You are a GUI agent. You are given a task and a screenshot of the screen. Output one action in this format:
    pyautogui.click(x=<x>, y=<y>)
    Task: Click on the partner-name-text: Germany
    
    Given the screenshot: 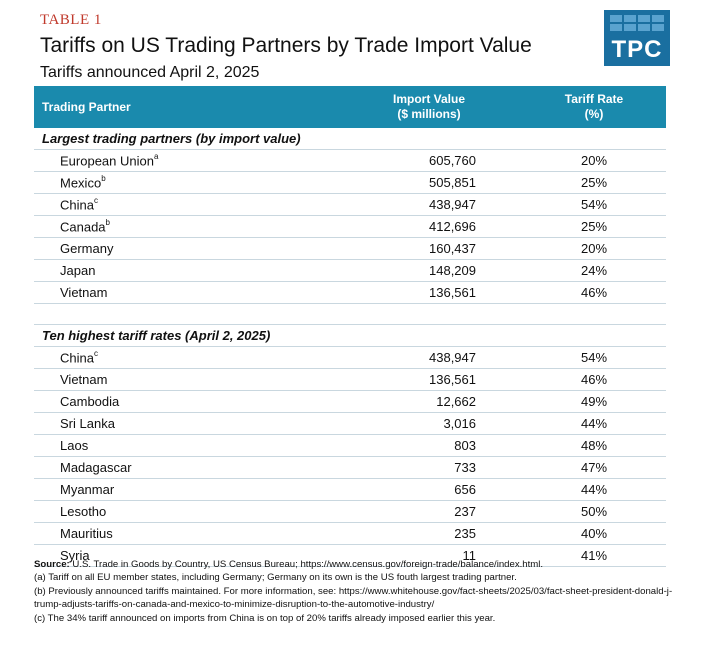 What is the action you would take?
    pyautogui.click(x=87, y=248)
    